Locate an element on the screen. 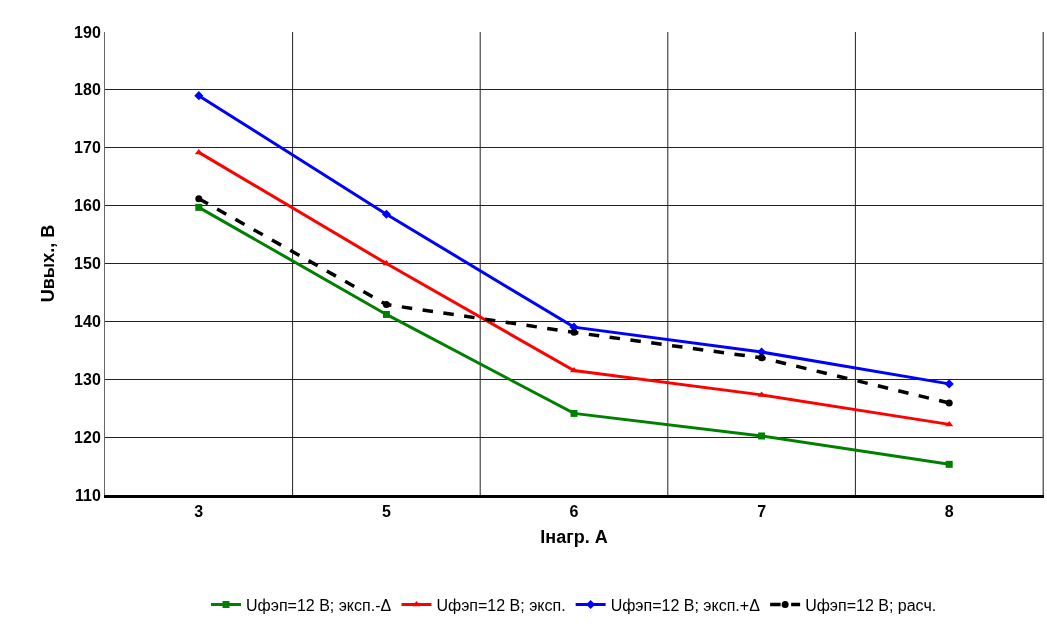  y-tick-label: 150 is located at coordinates (87, 264).